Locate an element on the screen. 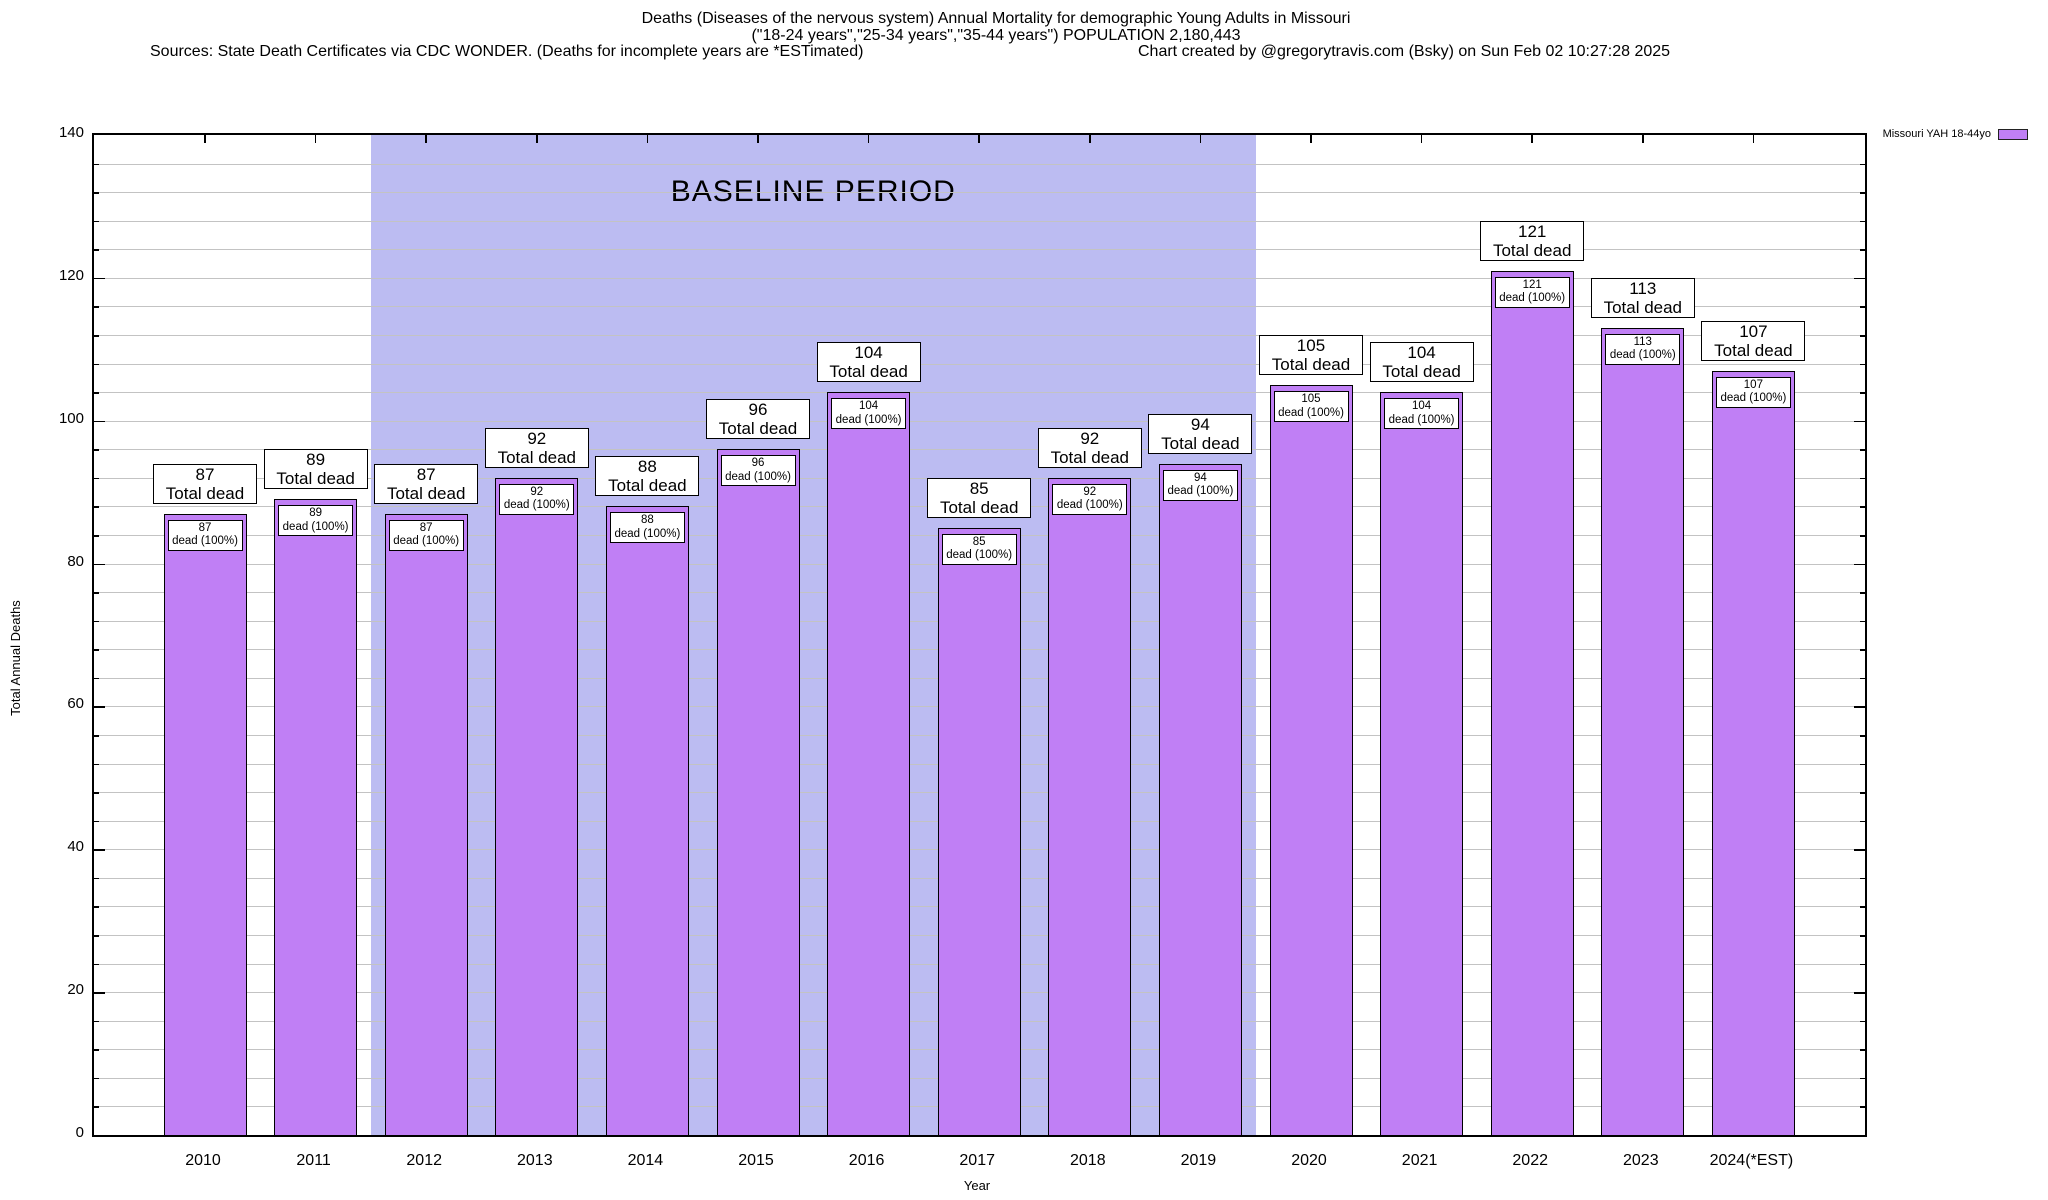 The height and width of the screenshot is (1200, 2048). bar-inner-label-2018: 92 dead (100%) is located at coordinates (1090, 499).